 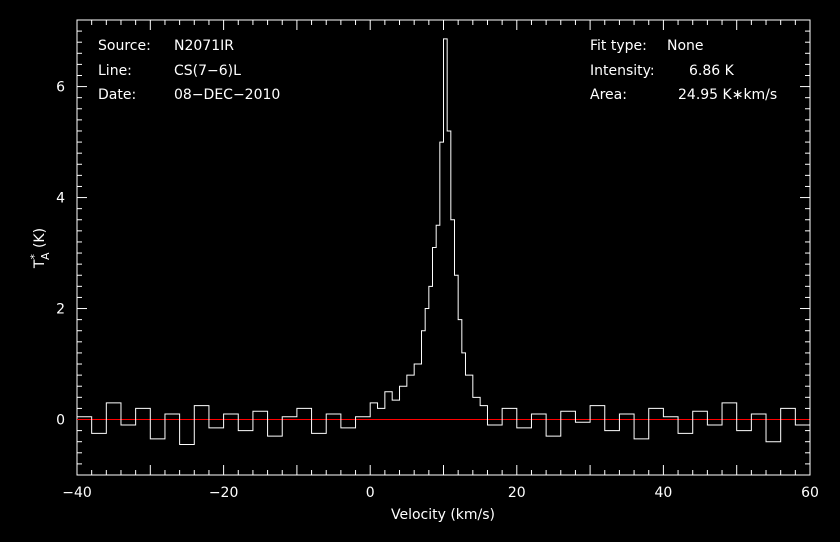 What do you see at coordinates (40, 240) in the screenshot?
I see `y-axis-label-unit: (K)` at bounding box center [40, 240].